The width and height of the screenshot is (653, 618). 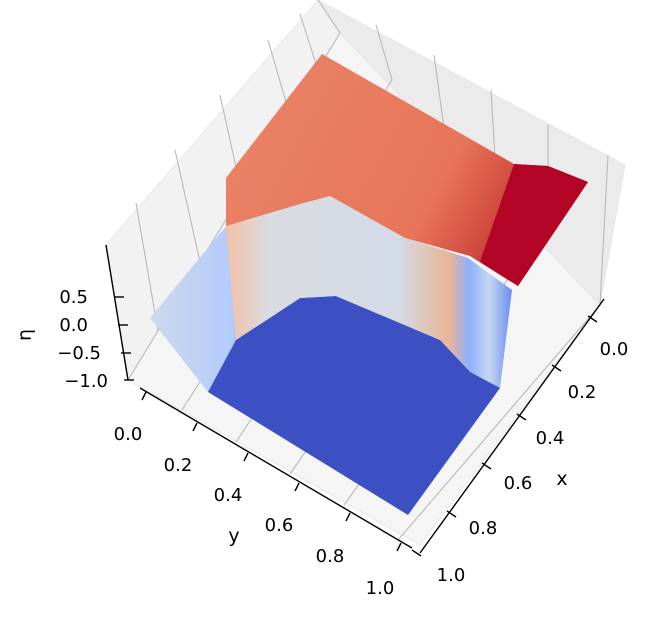 I want to click on y-tick-label: 0.6, so click(x=279, y=525).